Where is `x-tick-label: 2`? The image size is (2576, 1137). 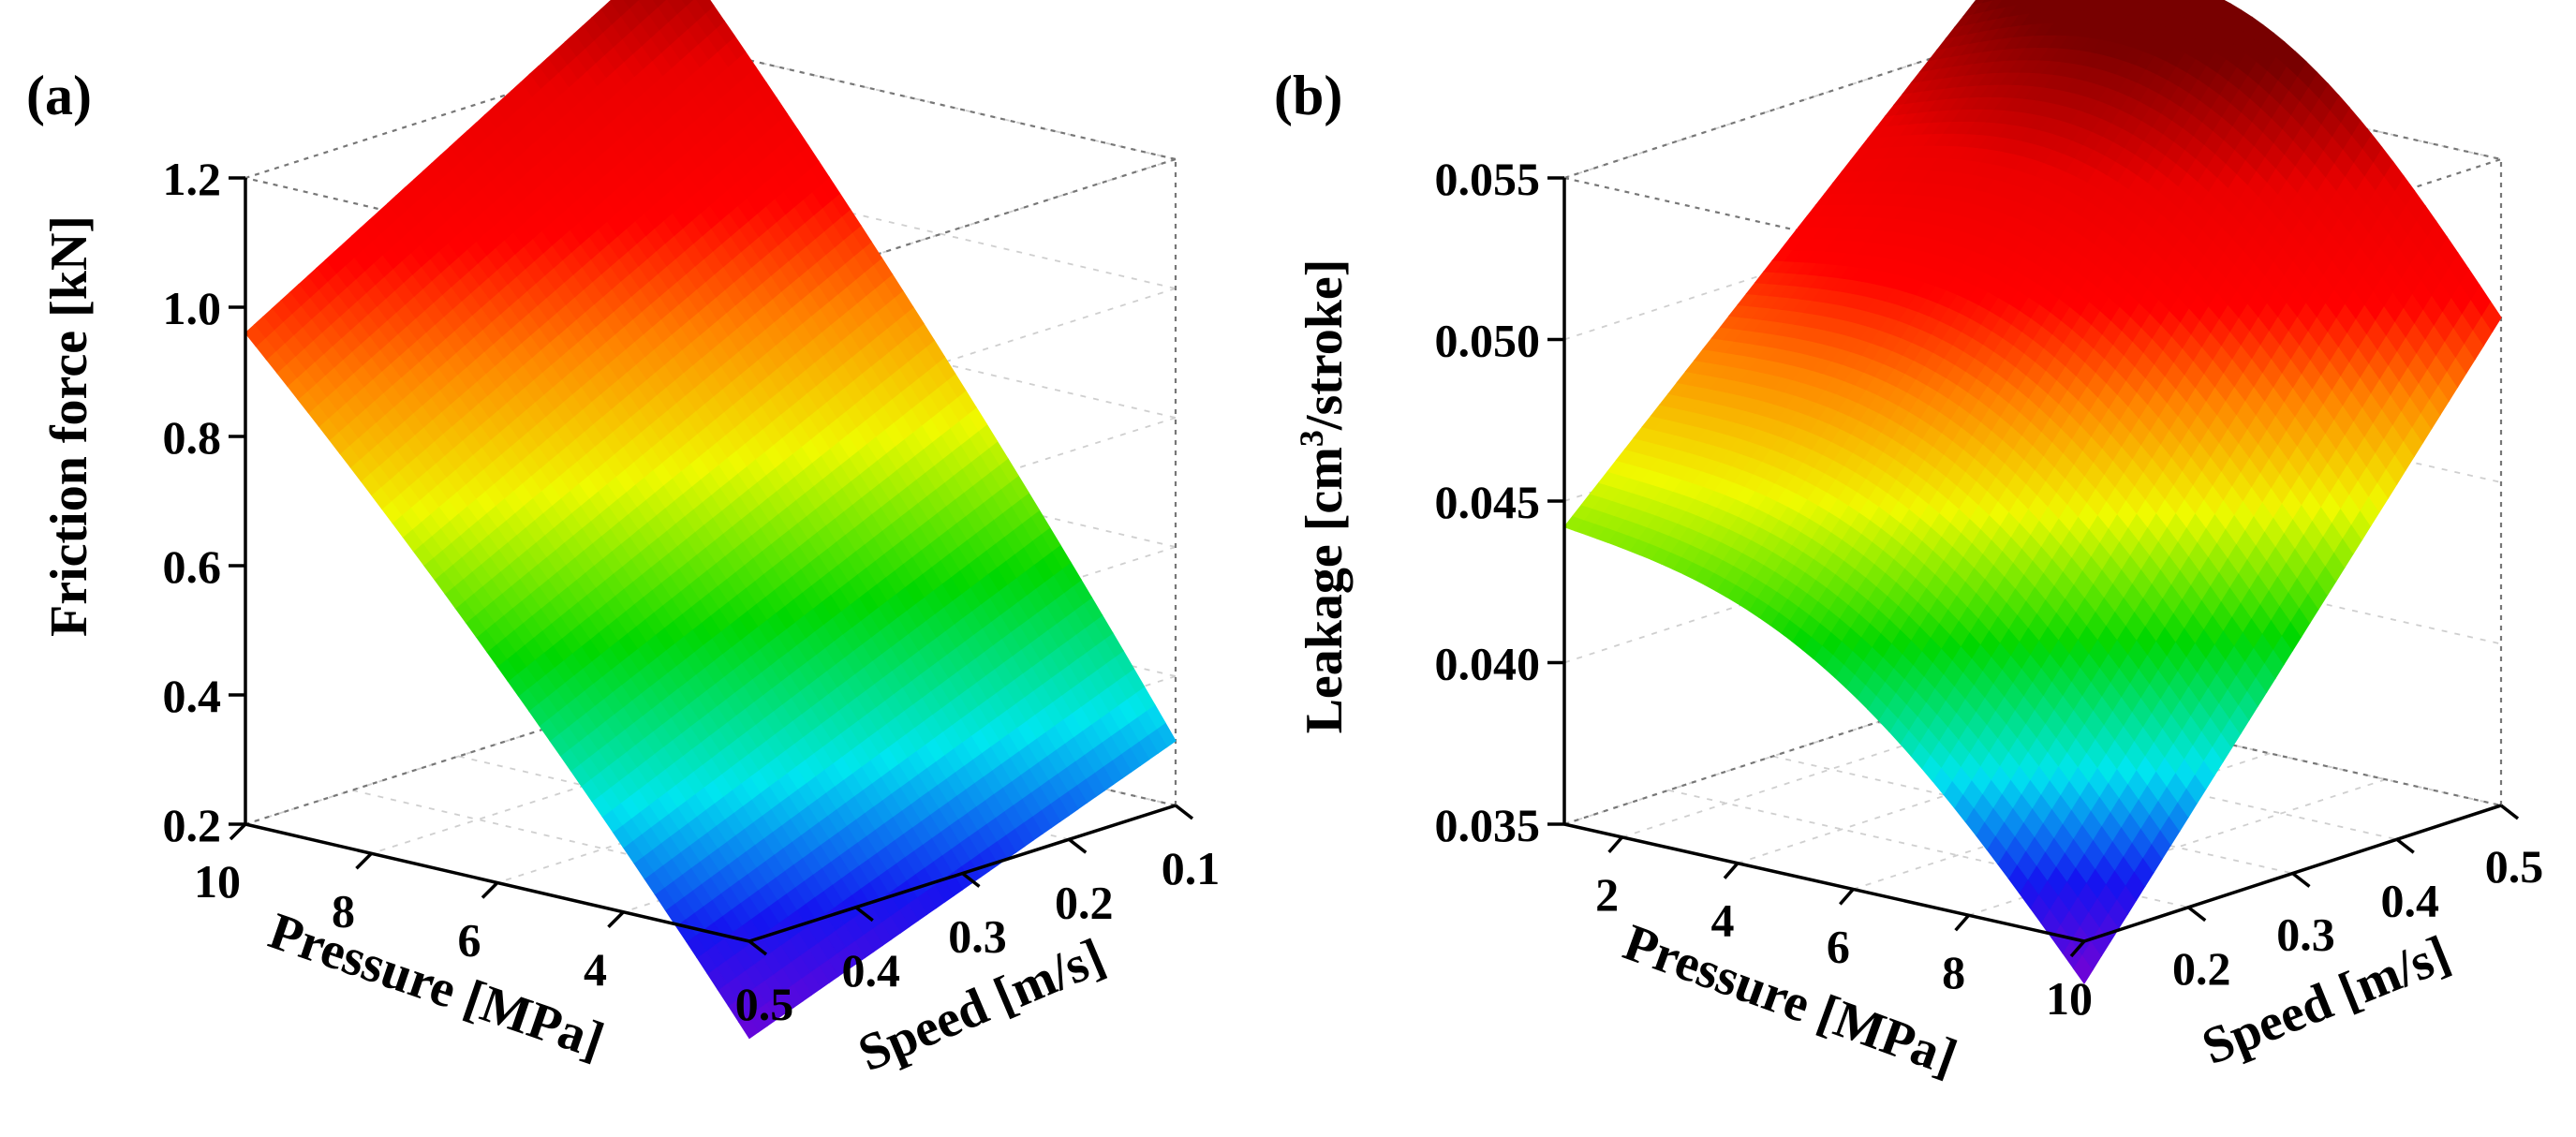 x-tick-label: 2 is located at coordinates (1607, 894).